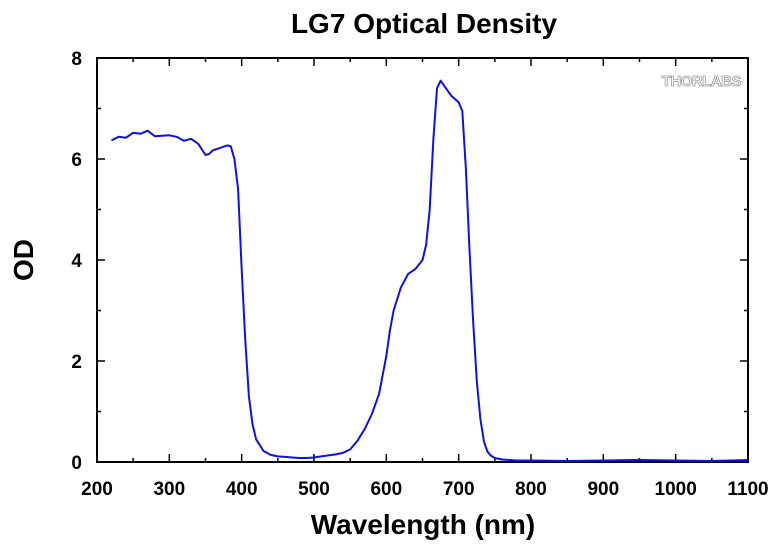  I want to click on x-axis-label: Wavelength (nm), so click(423, 524).